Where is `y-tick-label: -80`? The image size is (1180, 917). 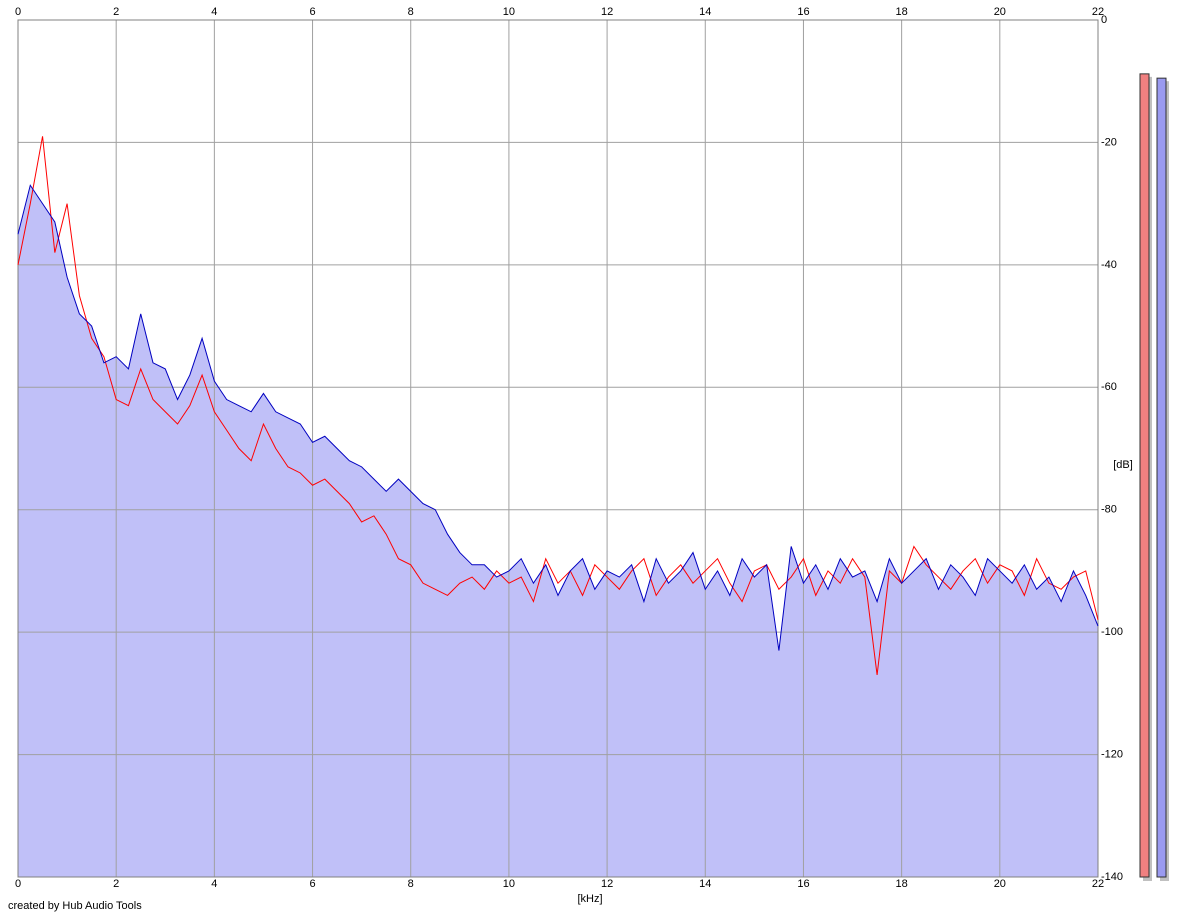
y-tick-label: -80 is located at coordinates (1109, 510).